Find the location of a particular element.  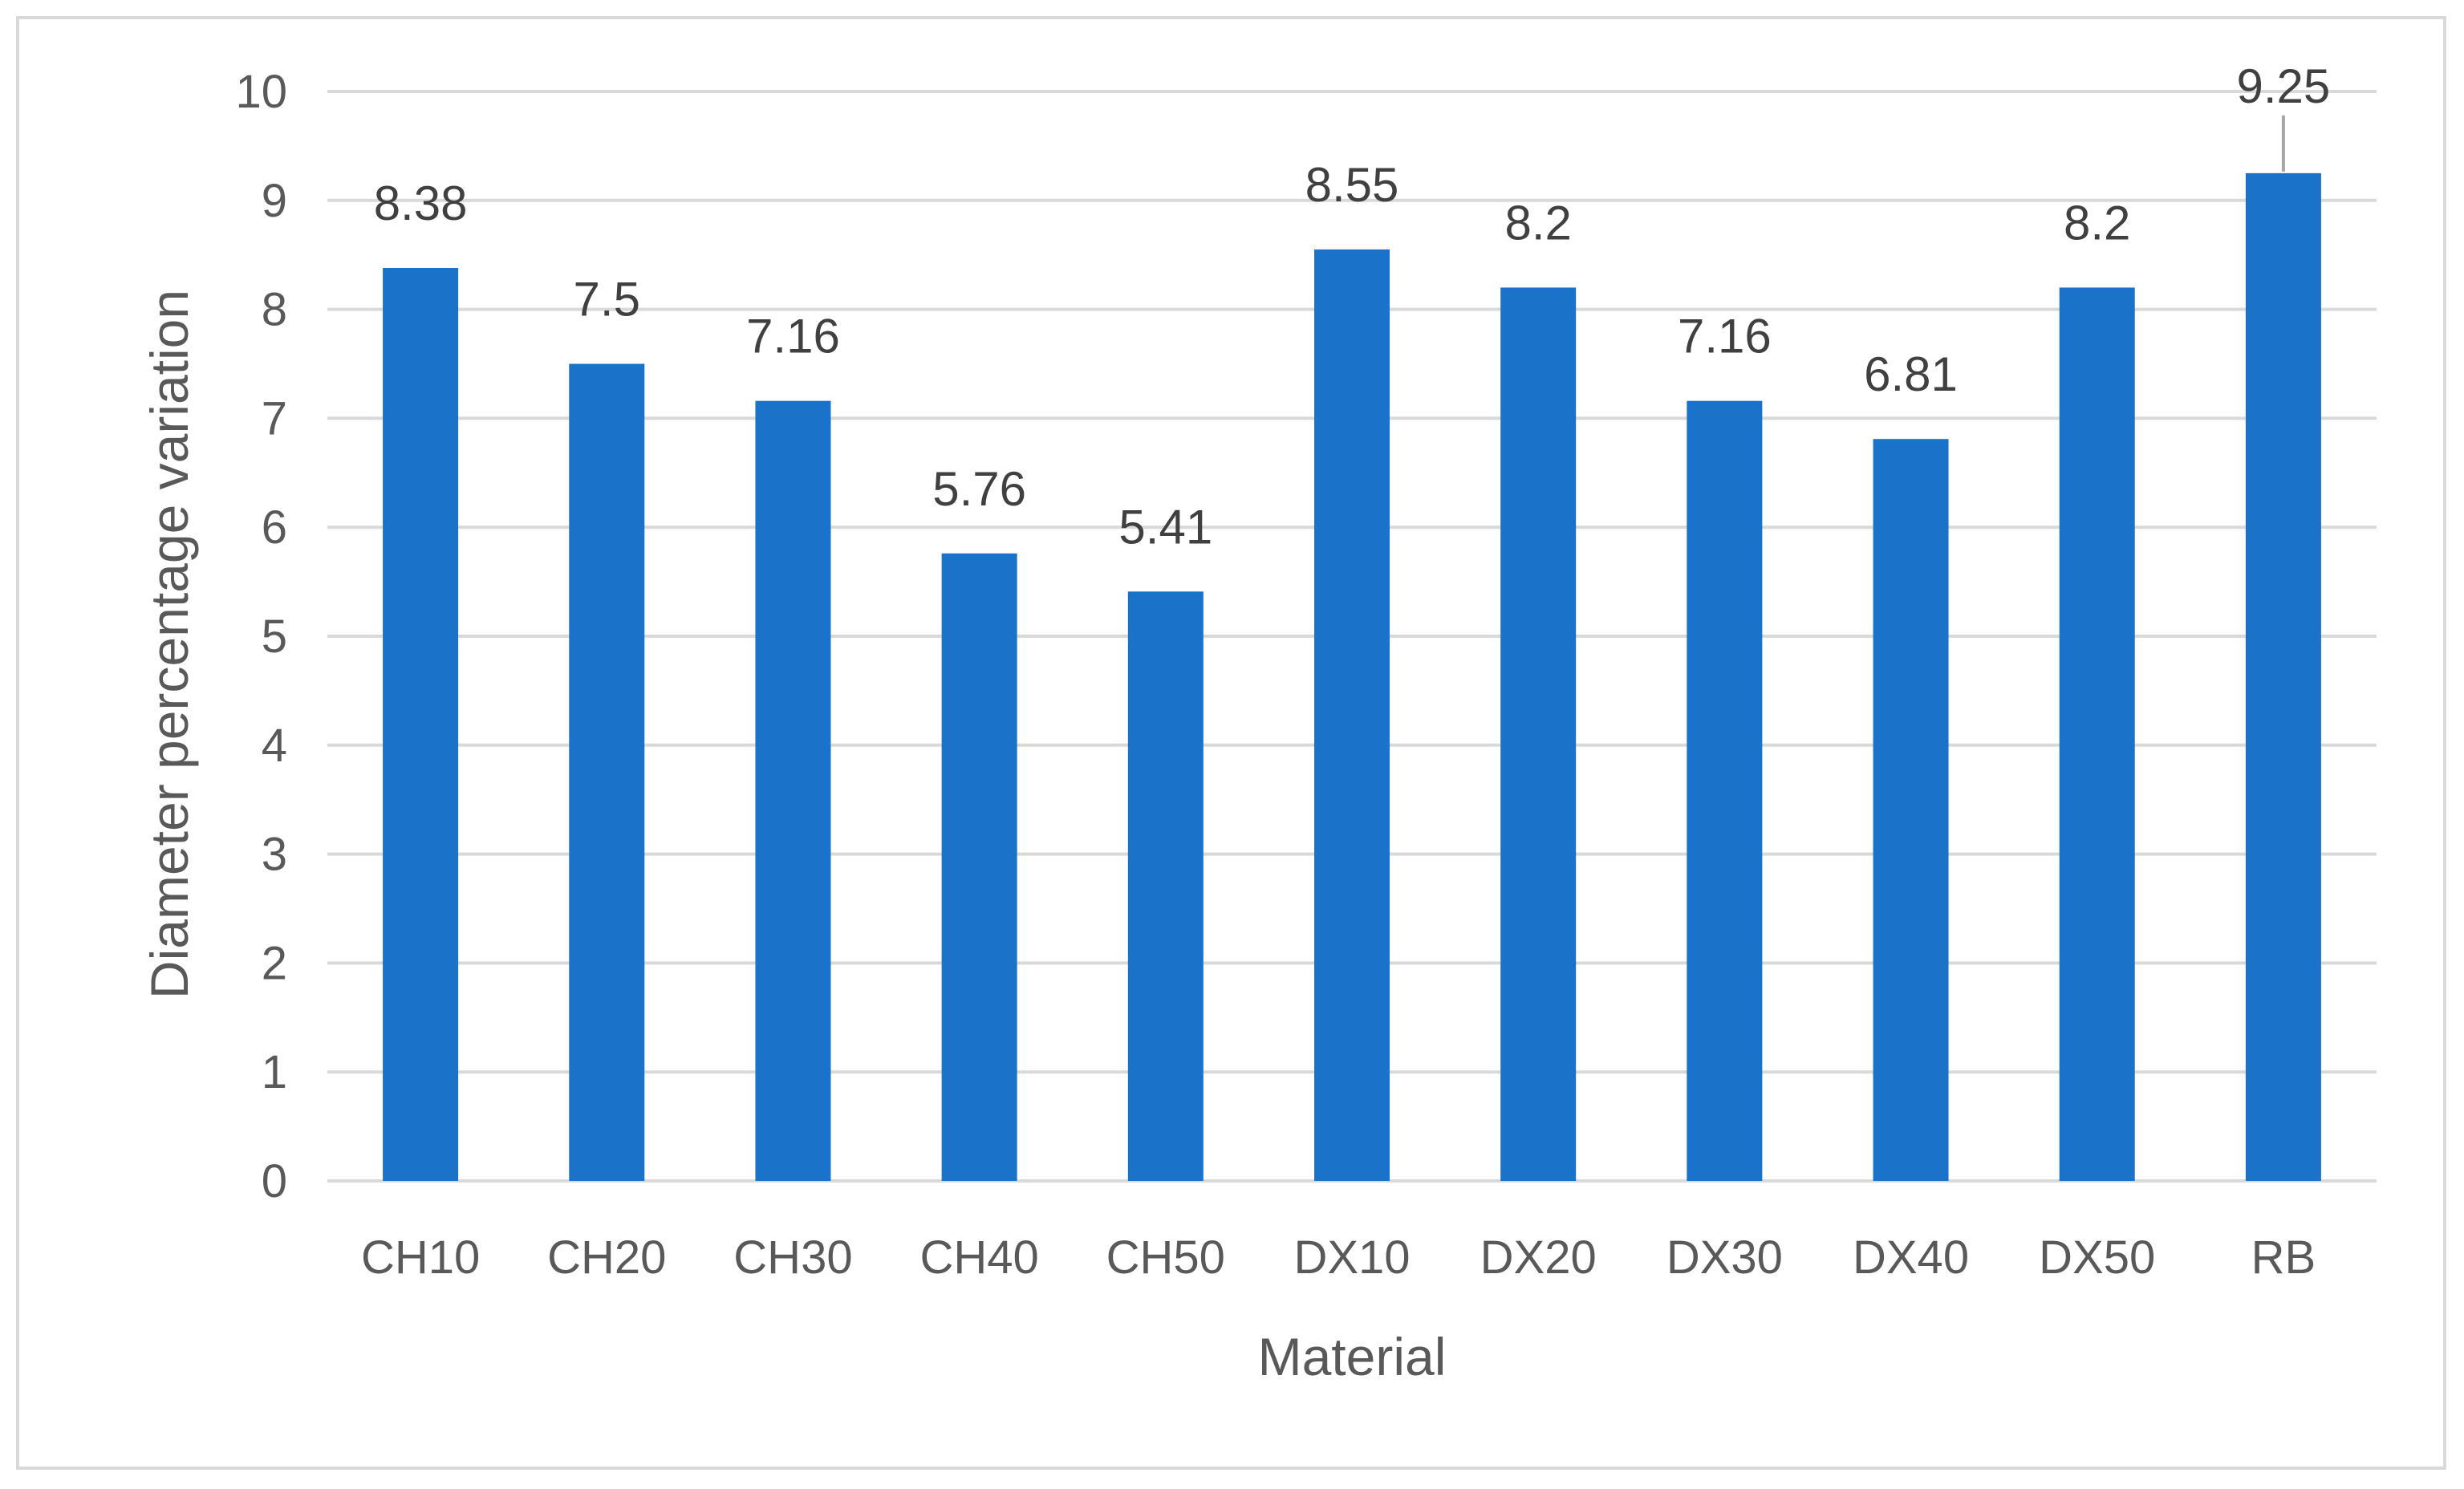

data-label-ch50: 5.41 is located at coordinates (1165, 527).